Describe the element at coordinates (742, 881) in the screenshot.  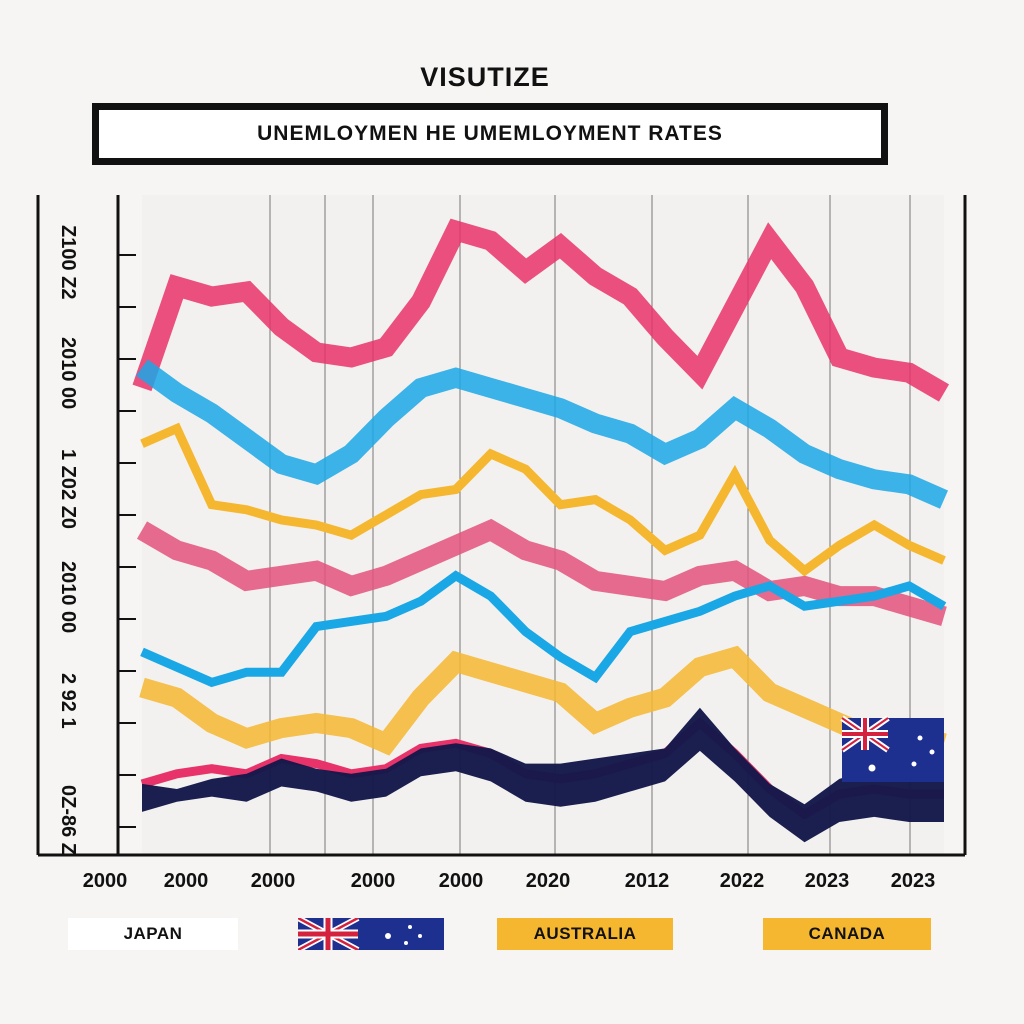
I see `x-tick-label: 2022` at that location.